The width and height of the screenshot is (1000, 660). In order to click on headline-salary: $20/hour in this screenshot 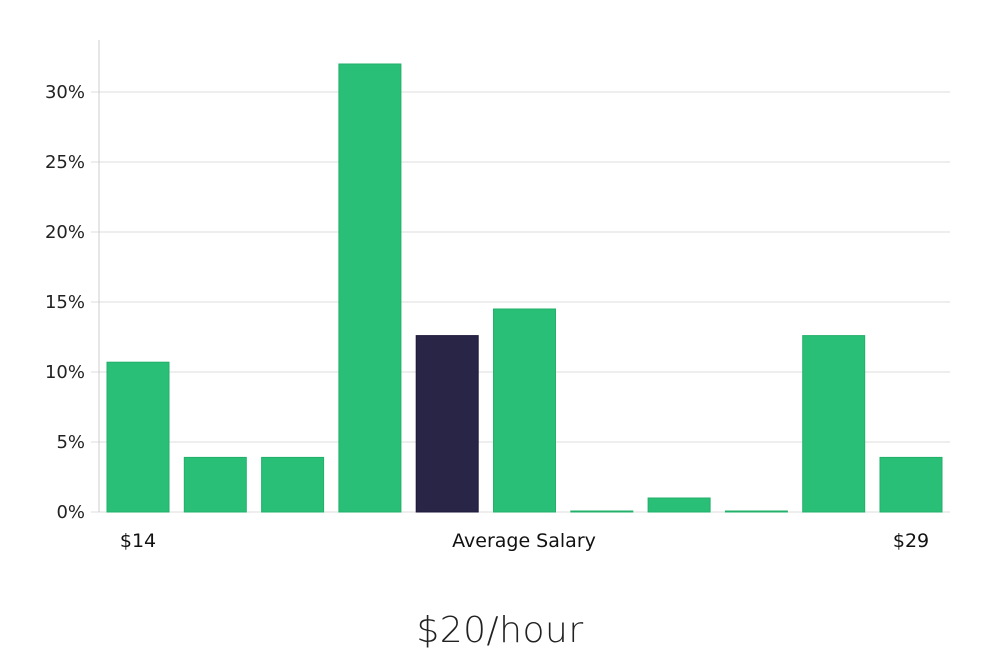, I will do `click(500, 630)`.